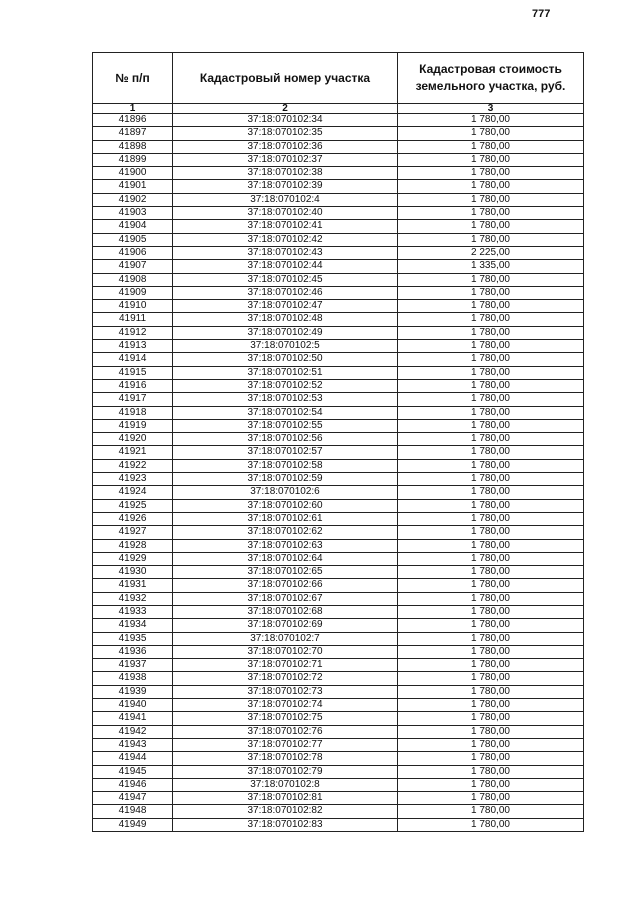 The width and height of the screenshot is (640, 905). Describe the element at coordinates (285, 279) in the screenshot. I see `cadastral-number: 37:18:070102:45` at that location.